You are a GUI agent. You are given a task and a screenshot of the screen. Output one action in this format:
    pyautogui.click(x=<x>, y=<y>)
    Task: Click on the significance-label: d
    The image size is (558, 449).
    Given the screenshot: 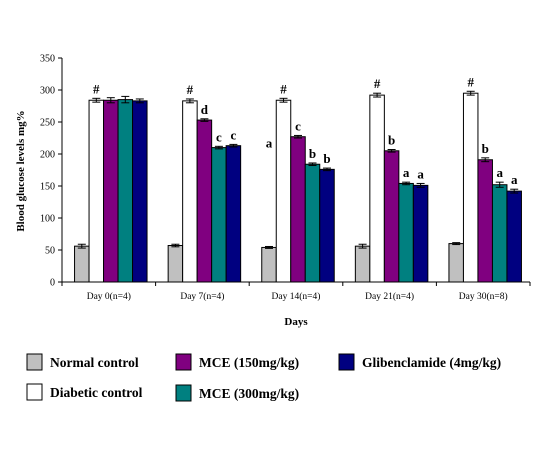 What is the action you would take?
    pyautogui.click(x=205, y=109)
    